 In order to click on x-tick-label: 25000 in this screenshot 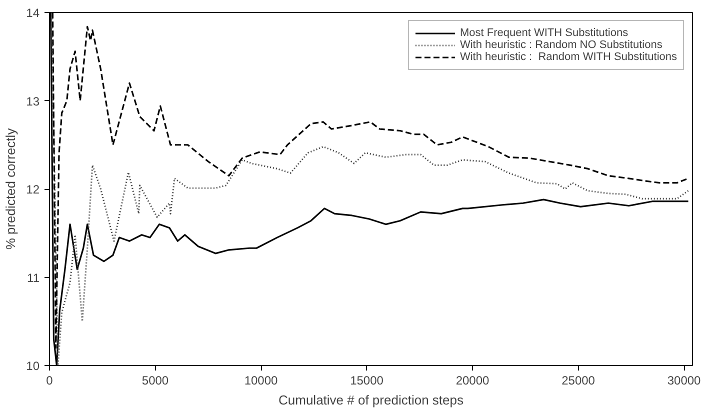, I will do `click(579, 381)`.